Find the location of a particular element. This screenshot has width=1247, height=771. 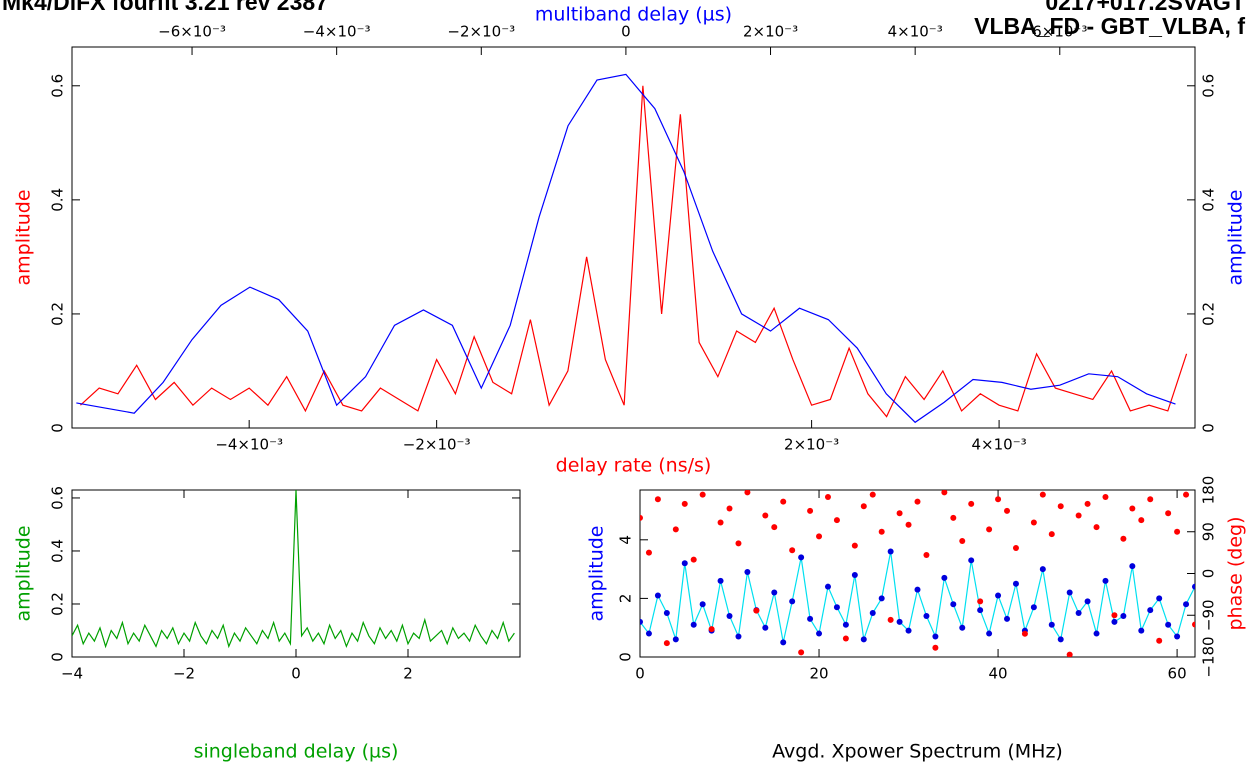

y2-tick-label: 0 is located at coordinates (1209, 428).